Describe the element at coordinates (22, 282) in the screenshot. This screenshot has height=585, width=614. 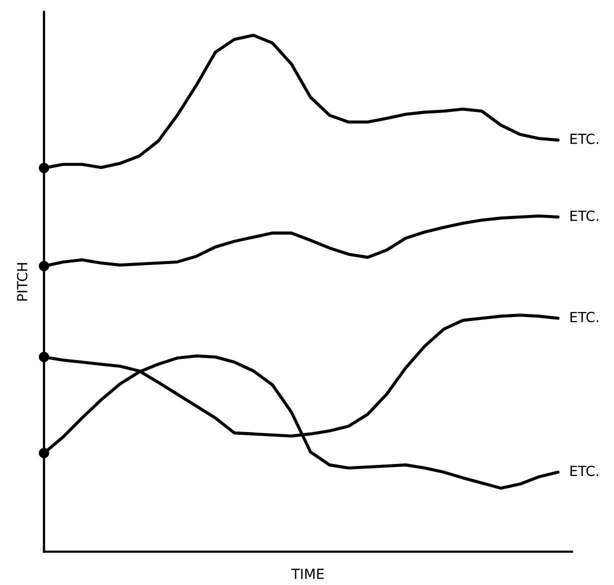
I see `y-axis-title: PITCH` at that location.